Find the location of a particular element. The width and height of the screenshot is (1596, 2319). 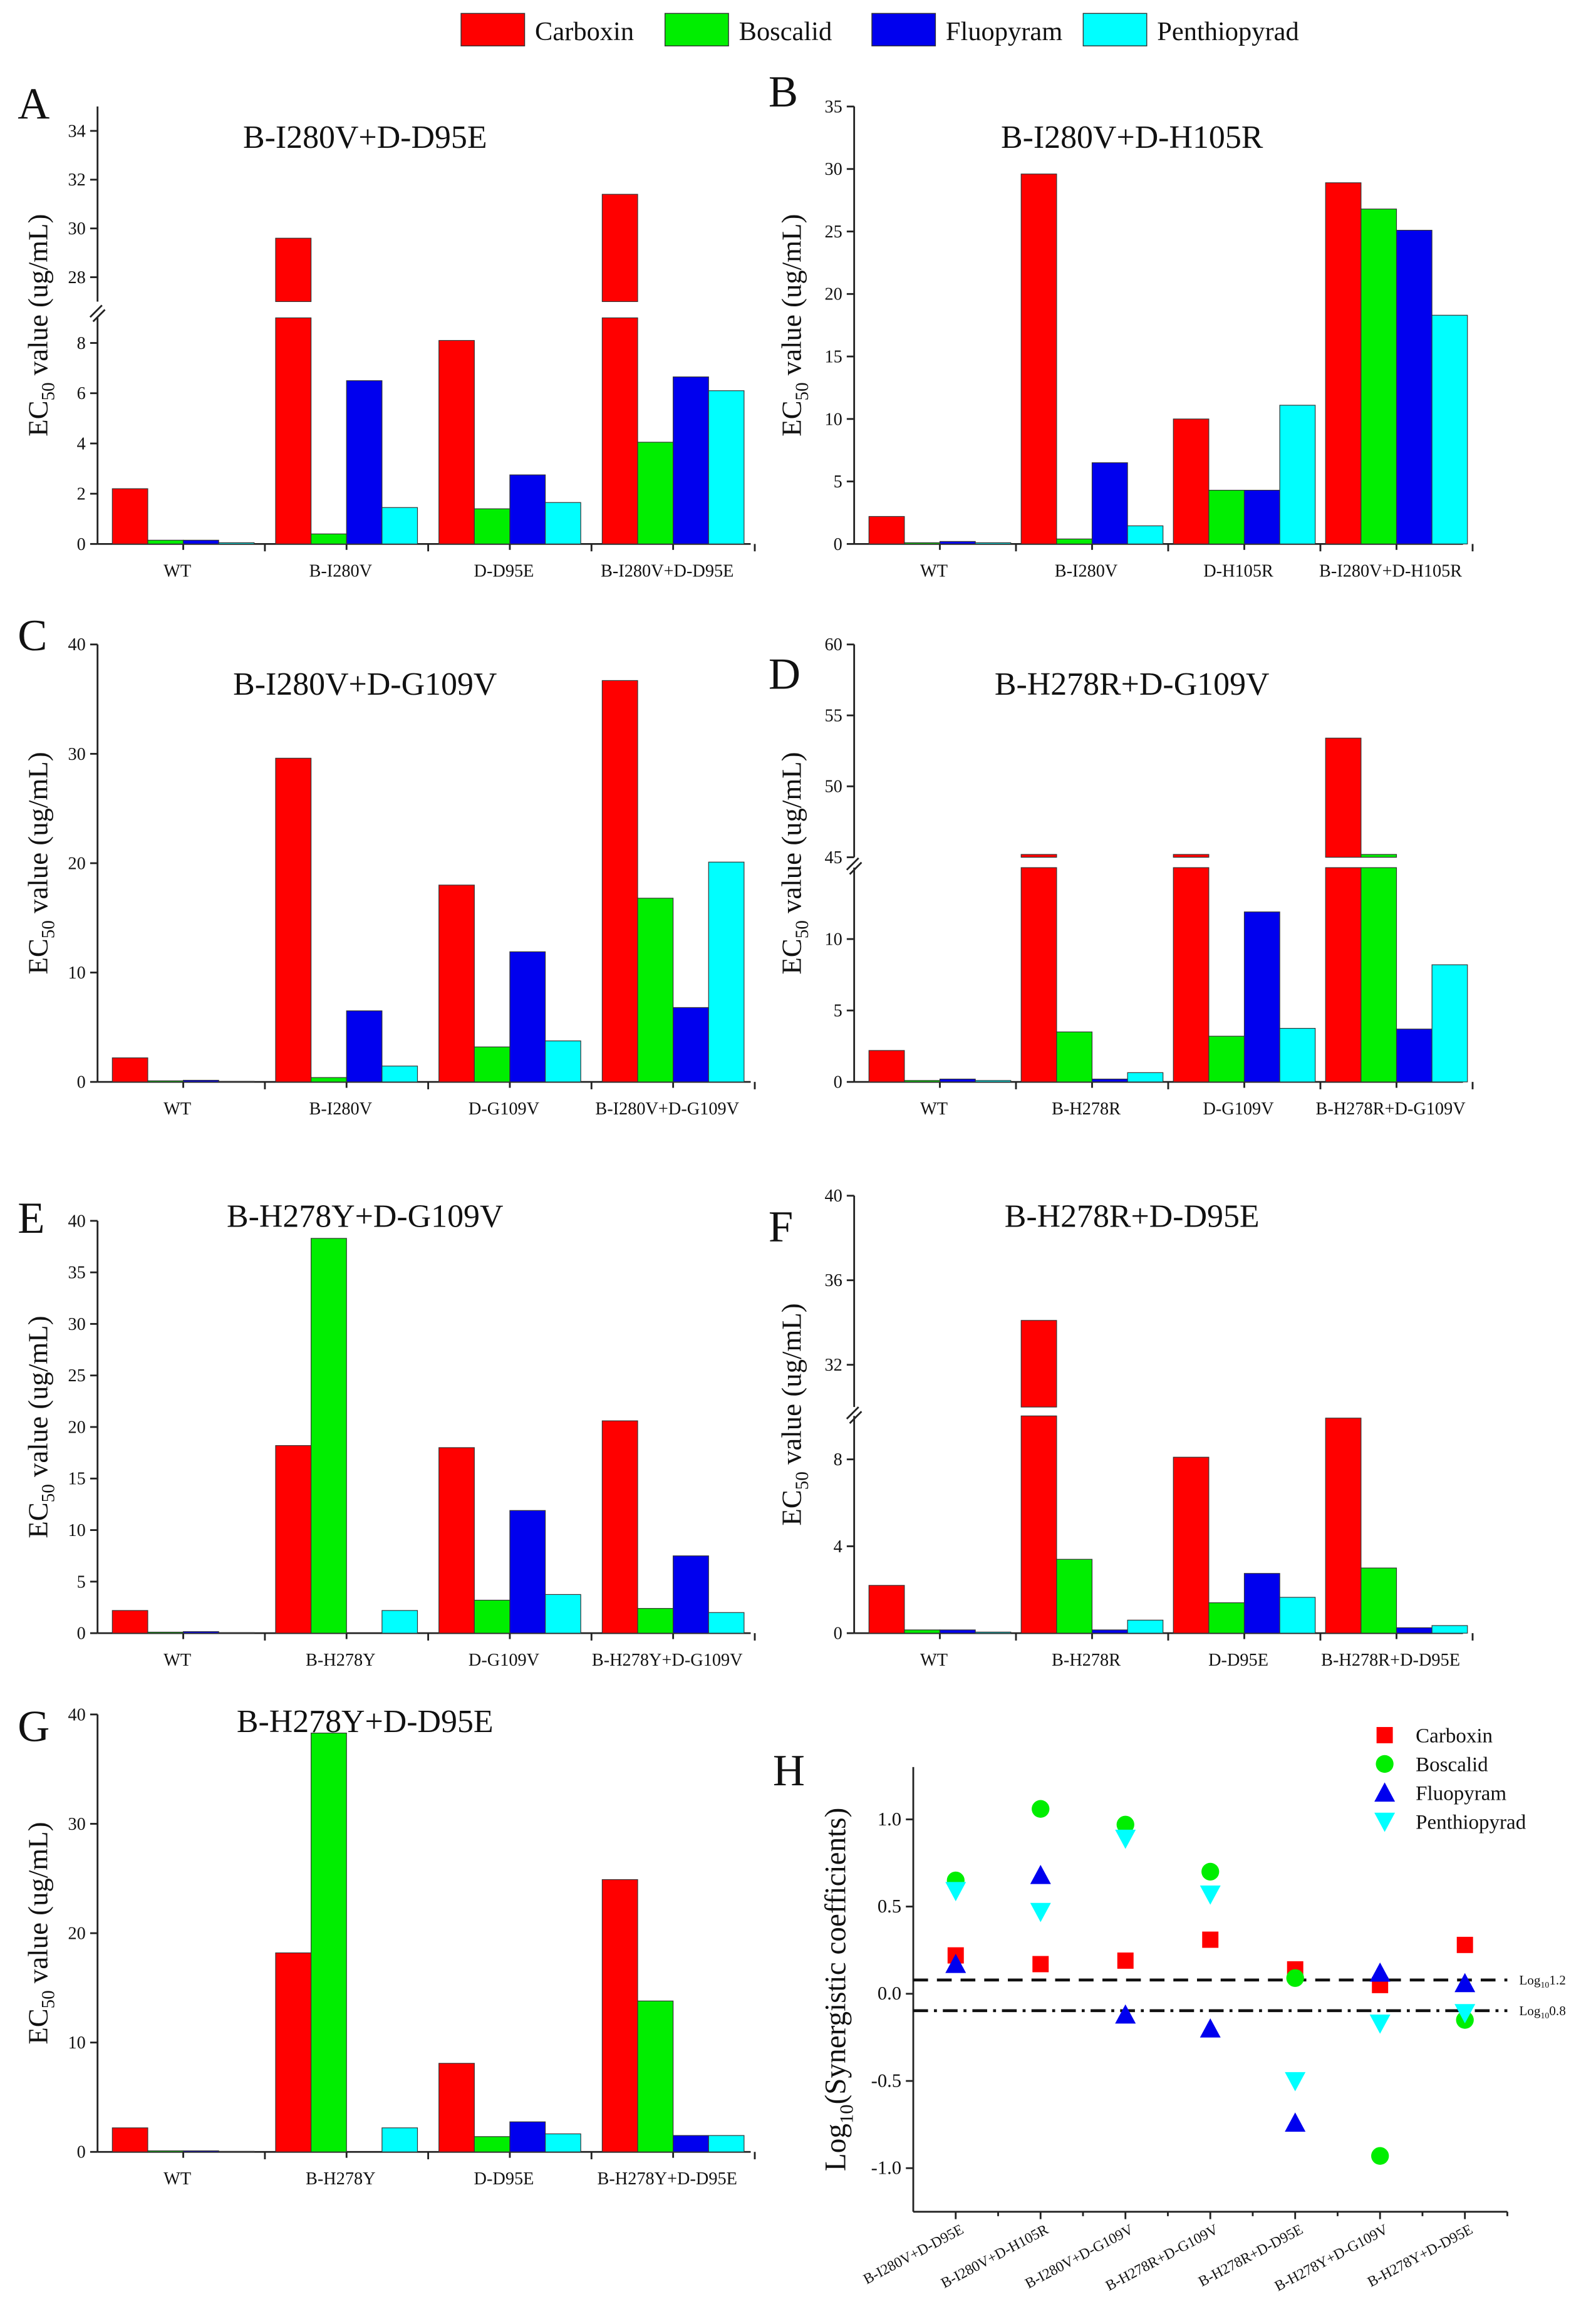

y-tick-label: 8 is located at coordinates (82, 343).